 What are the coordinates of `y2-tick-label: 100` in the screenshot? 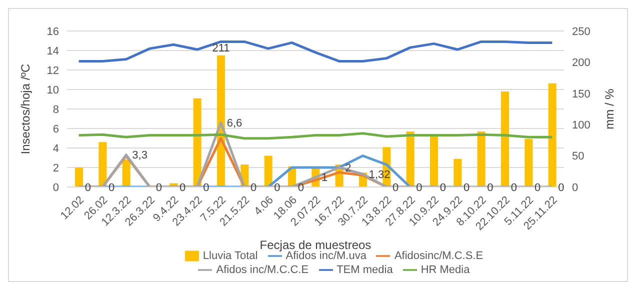 It's located at (581, 126).